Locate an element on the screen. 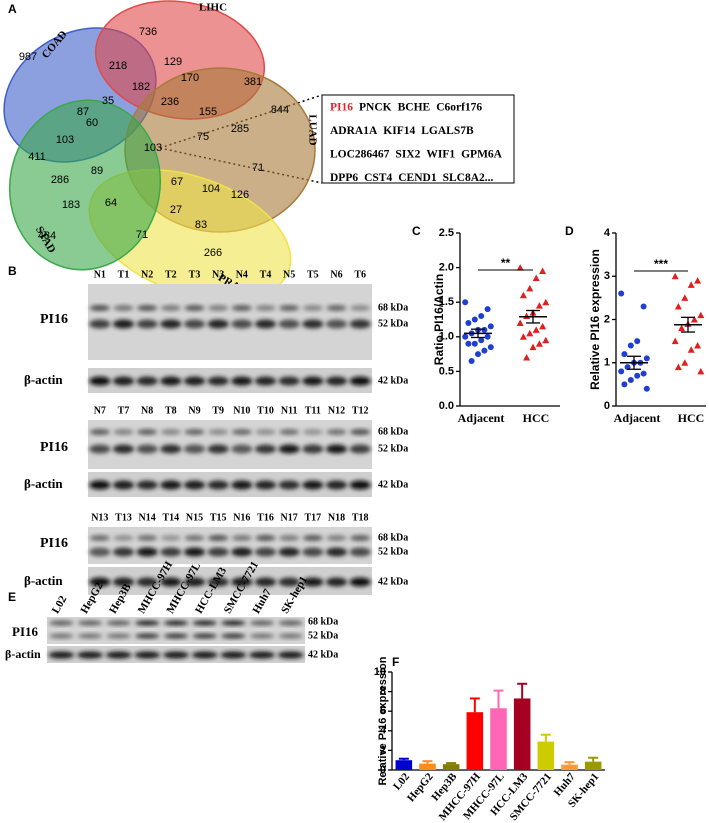 Image resolution: width=709 pixels, height=823 pixels. lane-label: N3 is located at coordinates (218, 274).